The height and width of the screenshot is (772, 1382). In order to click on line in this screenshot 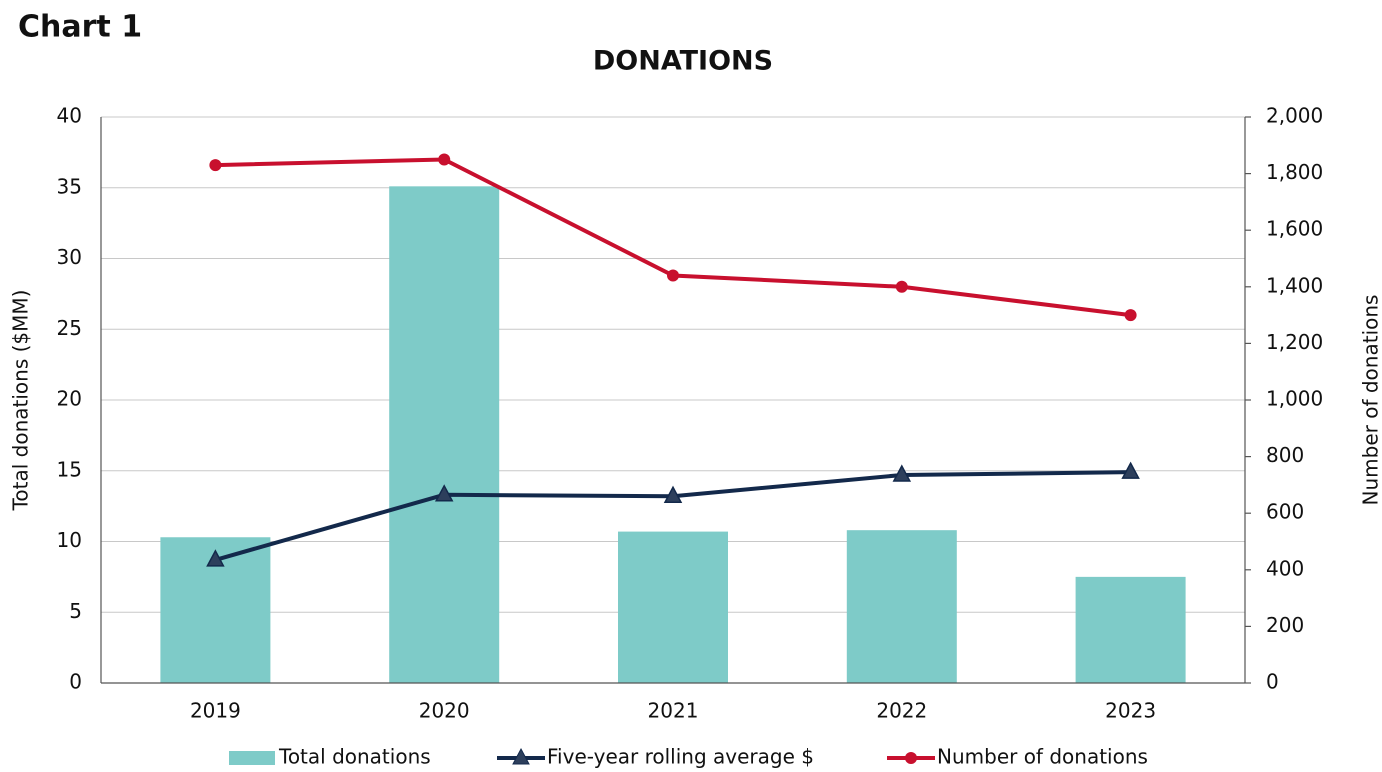, I will do `click(673, 237)`.